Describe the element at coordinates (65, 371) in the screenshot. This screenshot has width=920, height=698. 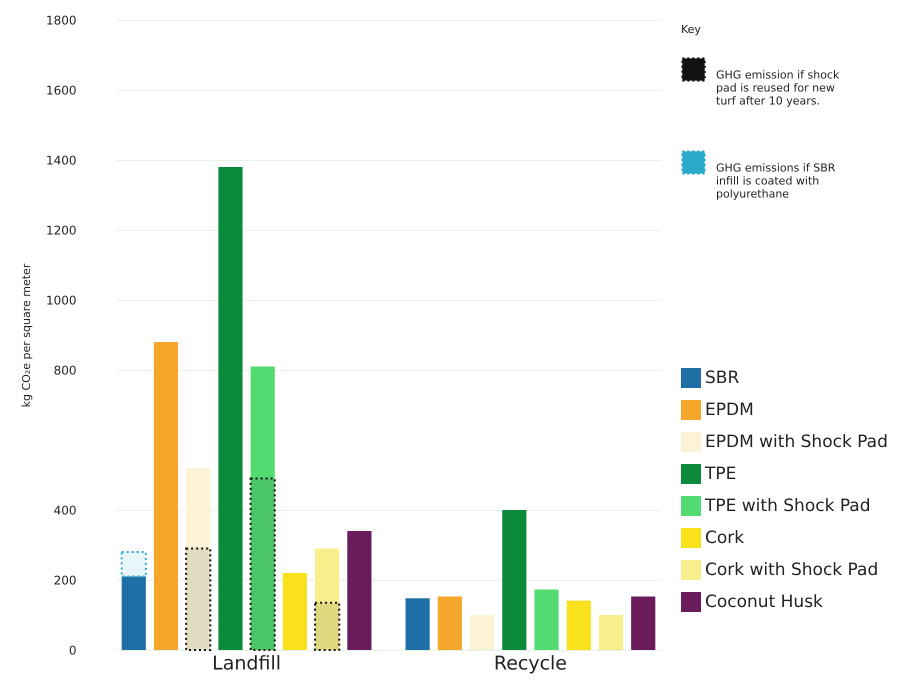
I see `y-tick-label: 800` at that location.